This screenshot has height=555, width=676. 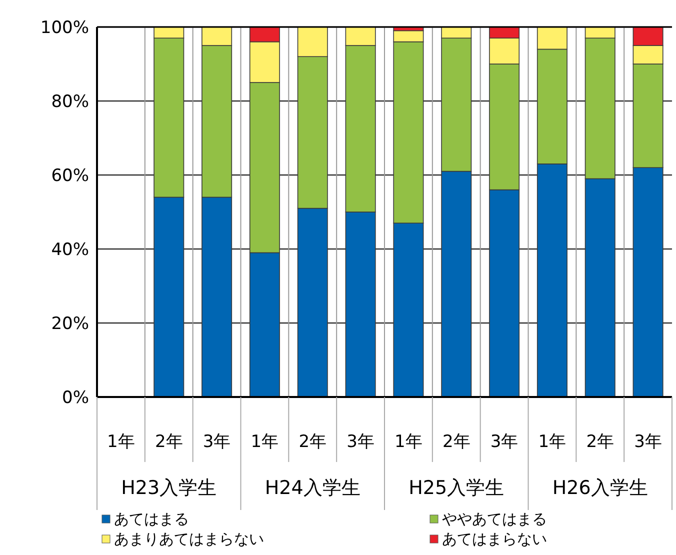 What do you see at coordinates (494, 539) in the screenshot?
I see `legend-label: あてはまらない` at bounding box center [494, 539].